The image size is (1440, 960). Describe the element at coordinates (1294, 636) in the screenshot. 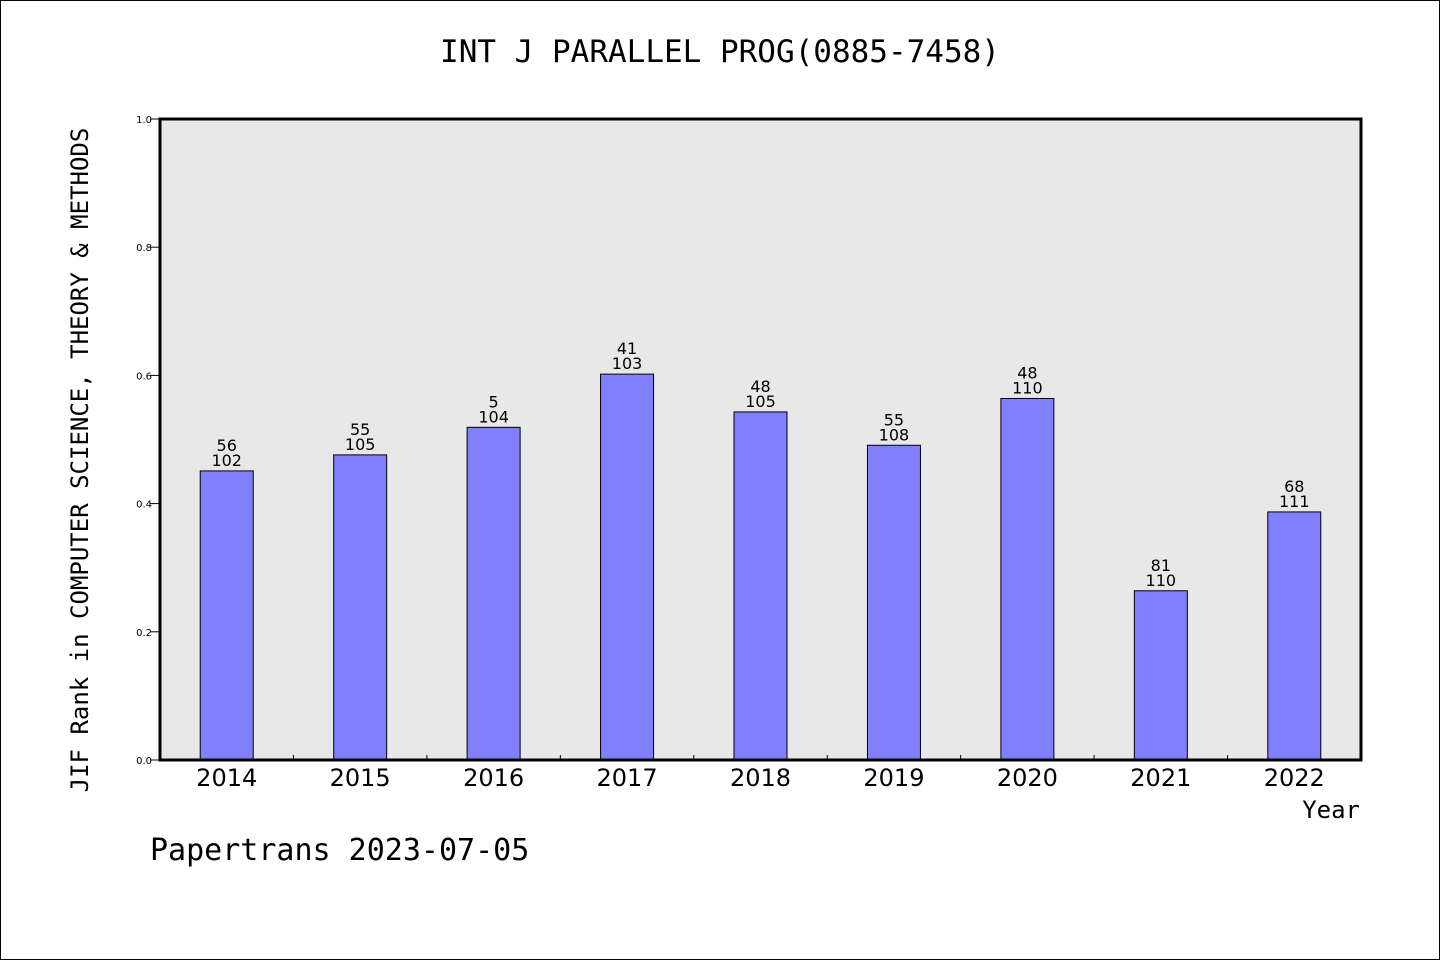

I see `bar-2022` at that location.